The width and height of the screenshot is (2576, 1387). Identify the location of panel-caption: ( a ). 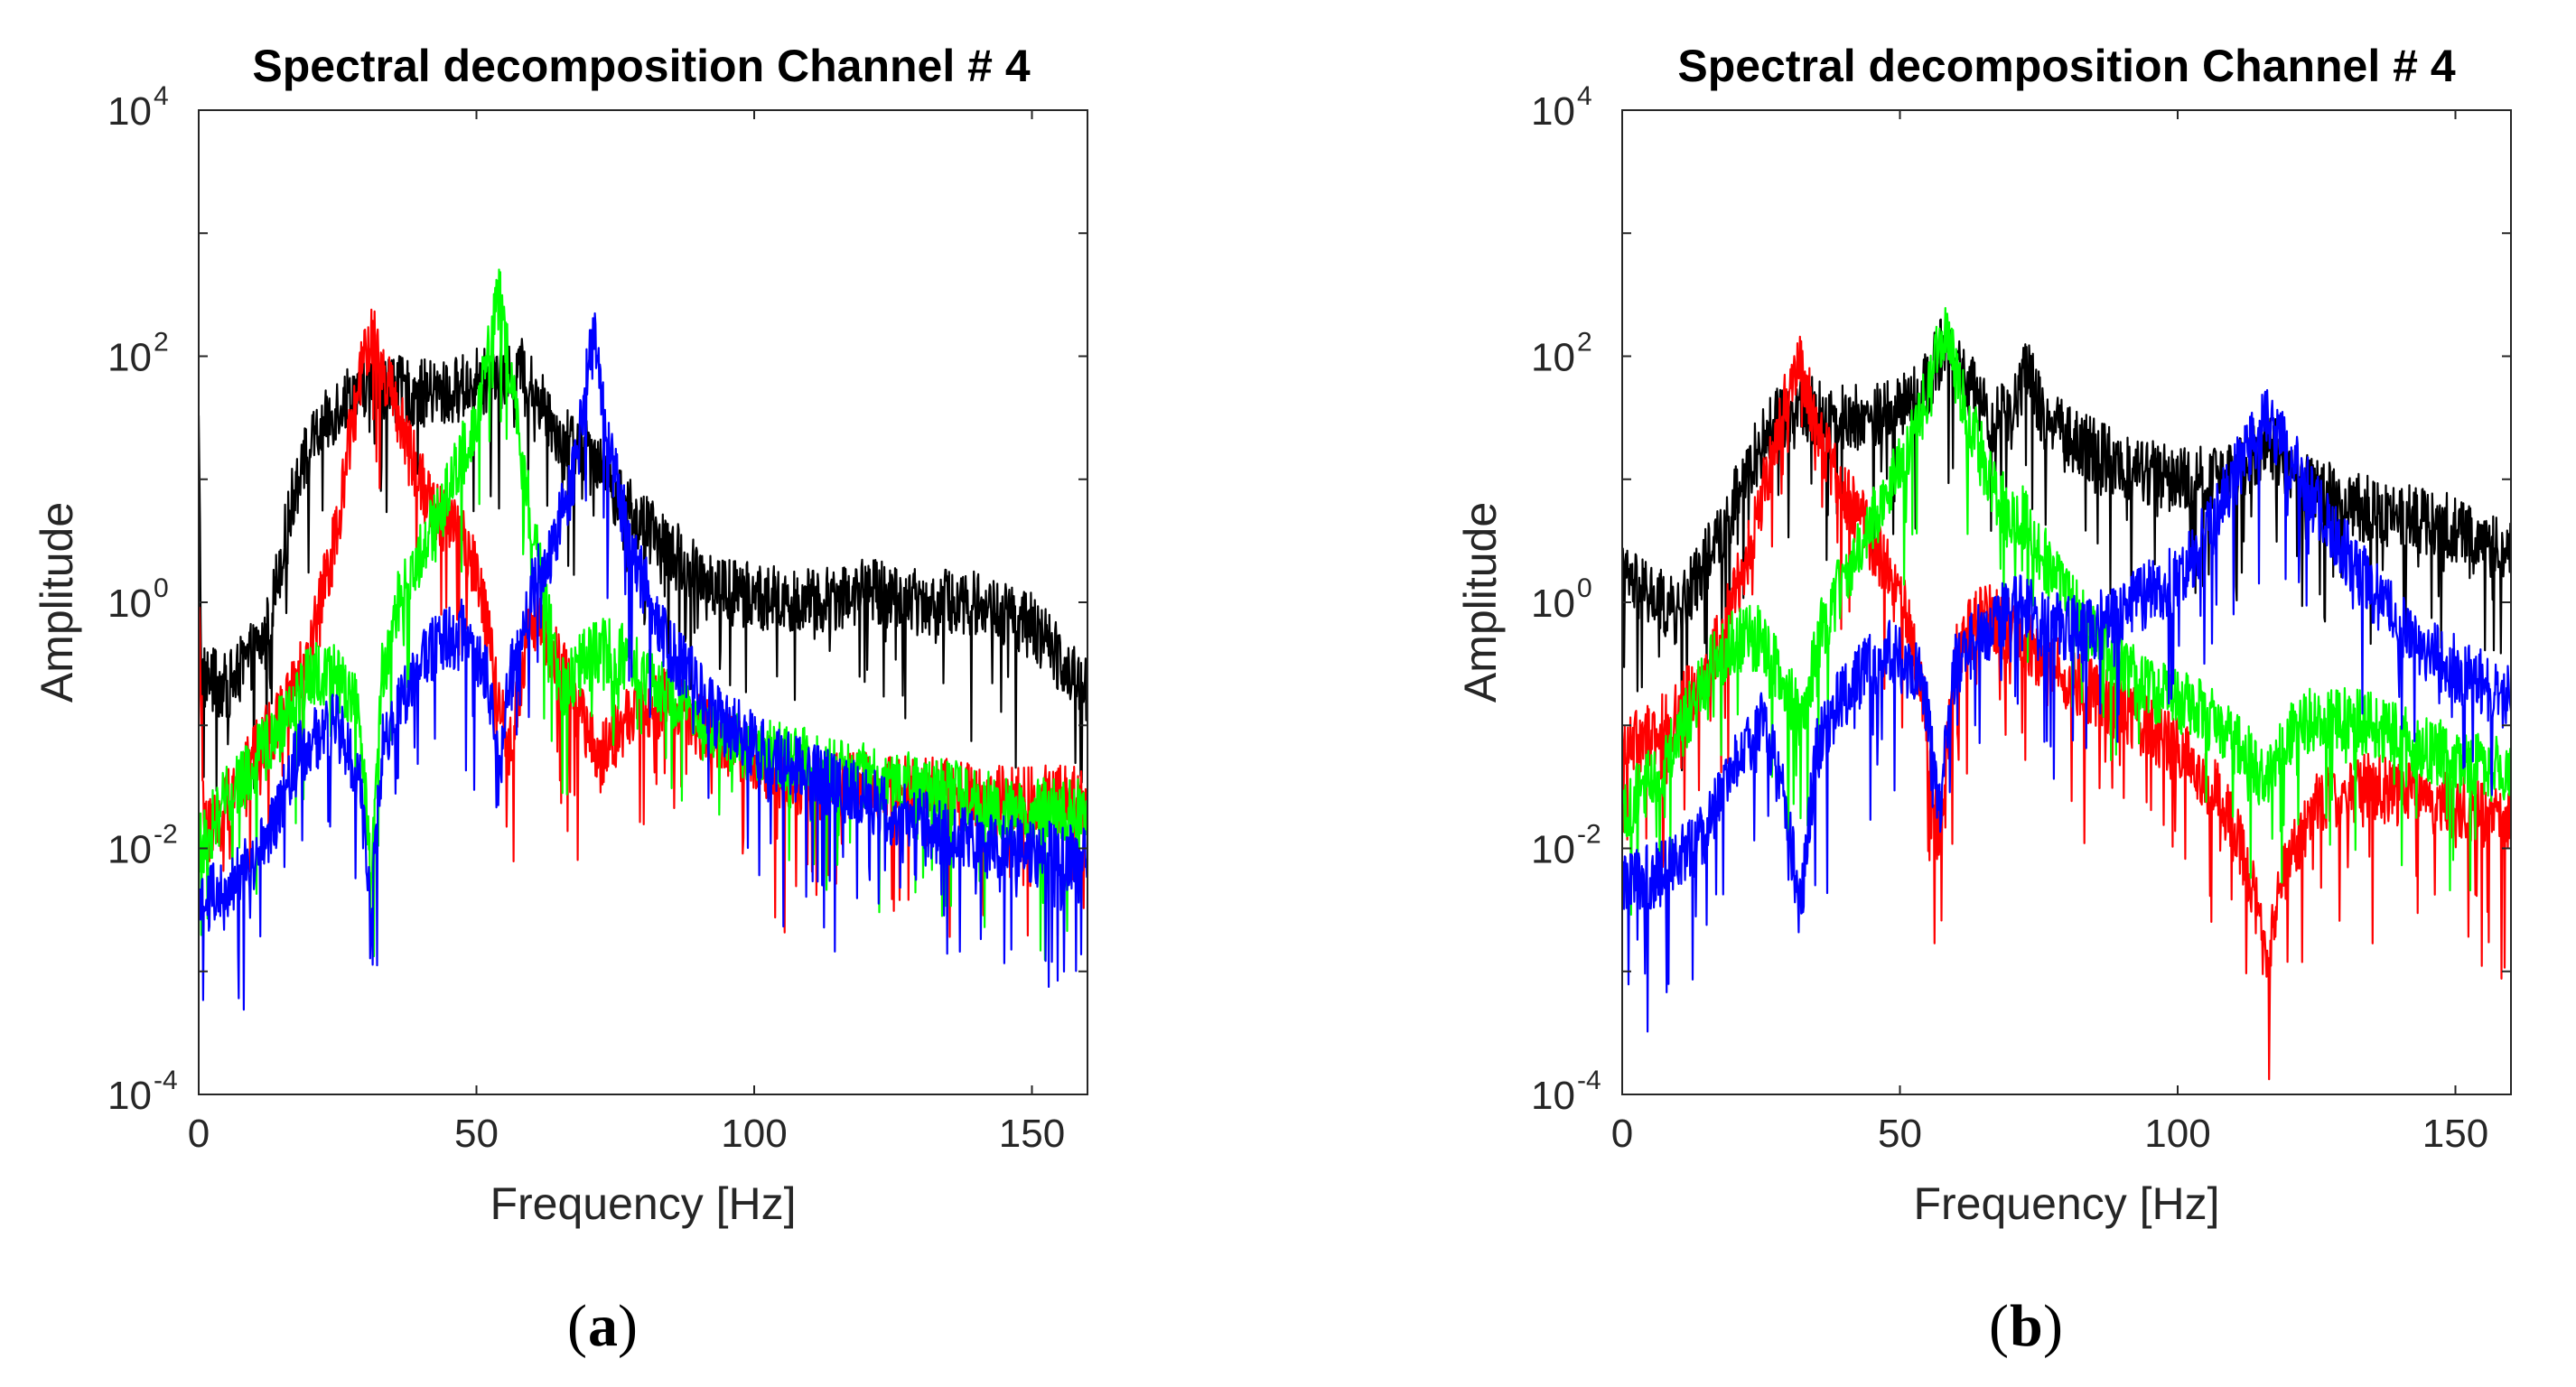
(602, 1326).